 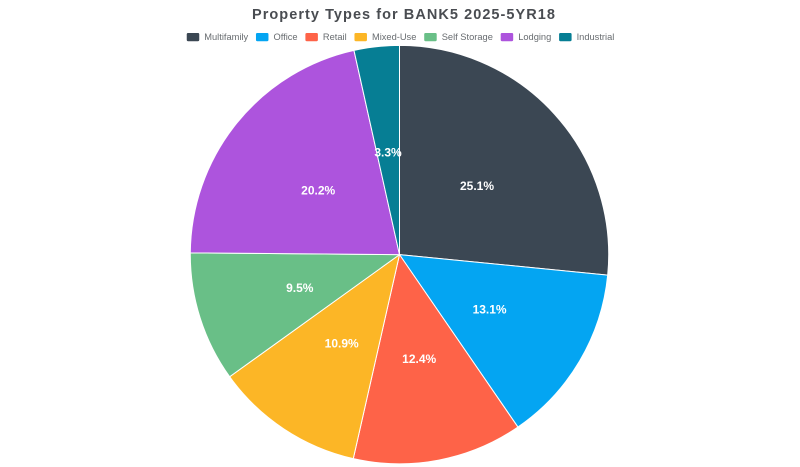 I want to click on svg-text: Lodging, so click(x=534, y=37).